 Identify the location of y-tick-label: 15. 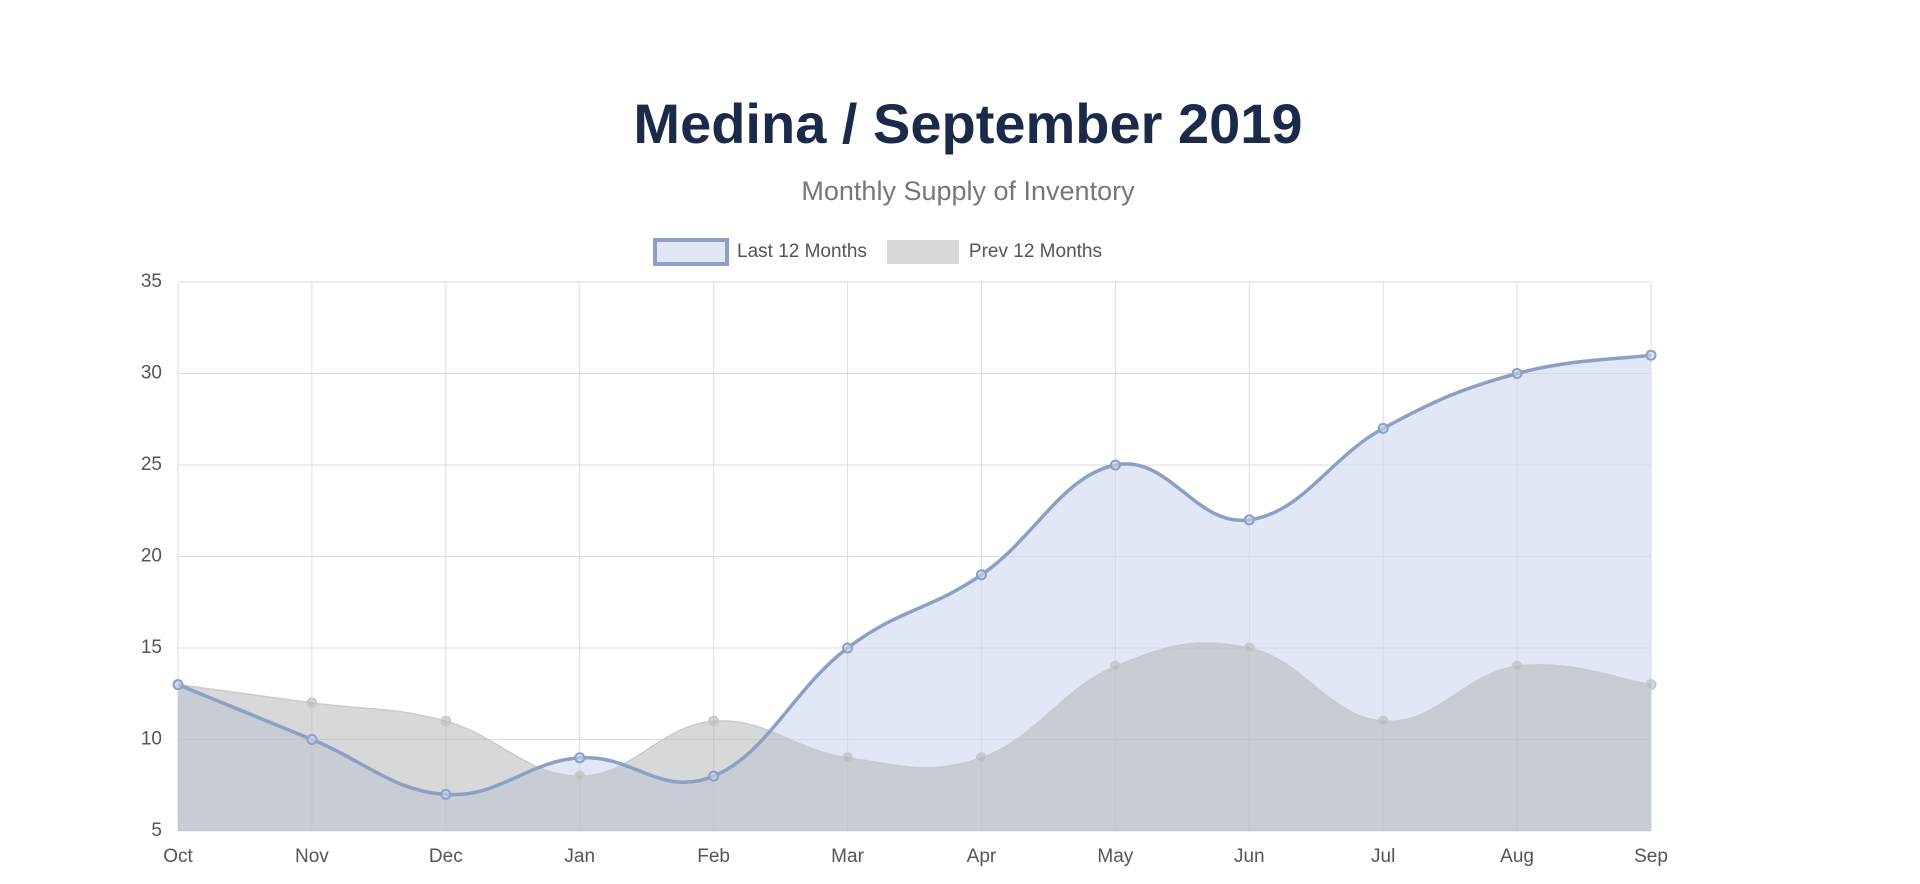
(151, 647).